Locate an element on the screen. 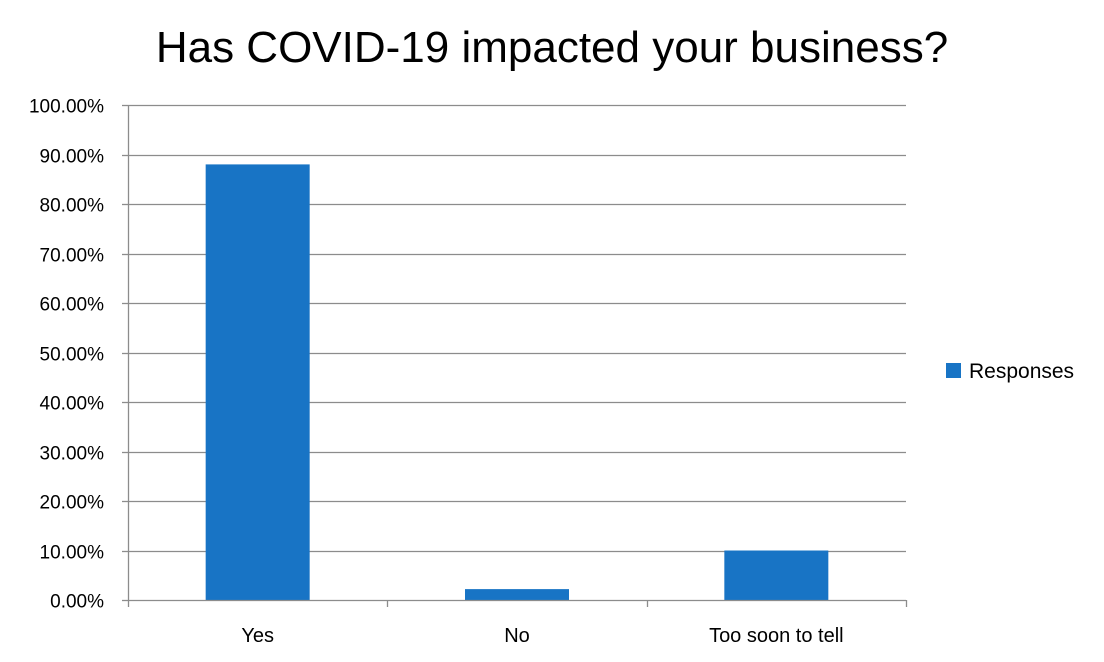 The height and width of the screenshot is (662, 1104). y-tick-label: 50.00% is located at coordinates (72, 355).